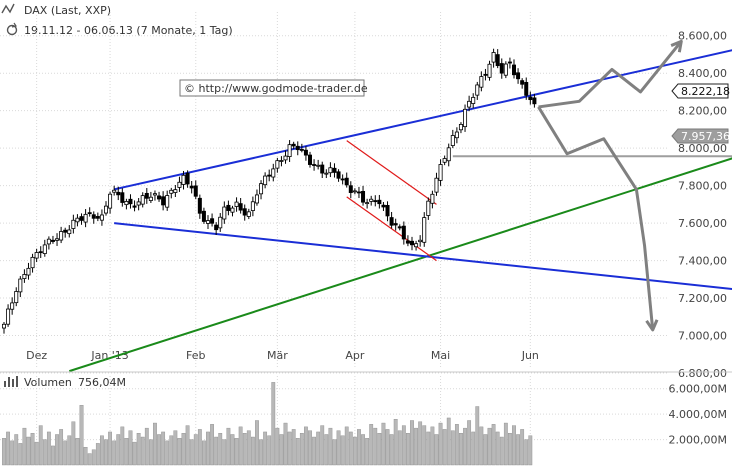  Describe the element at coordinates (596, 218) in the screenshot. I see `bearish-projection-arrow` at that location.